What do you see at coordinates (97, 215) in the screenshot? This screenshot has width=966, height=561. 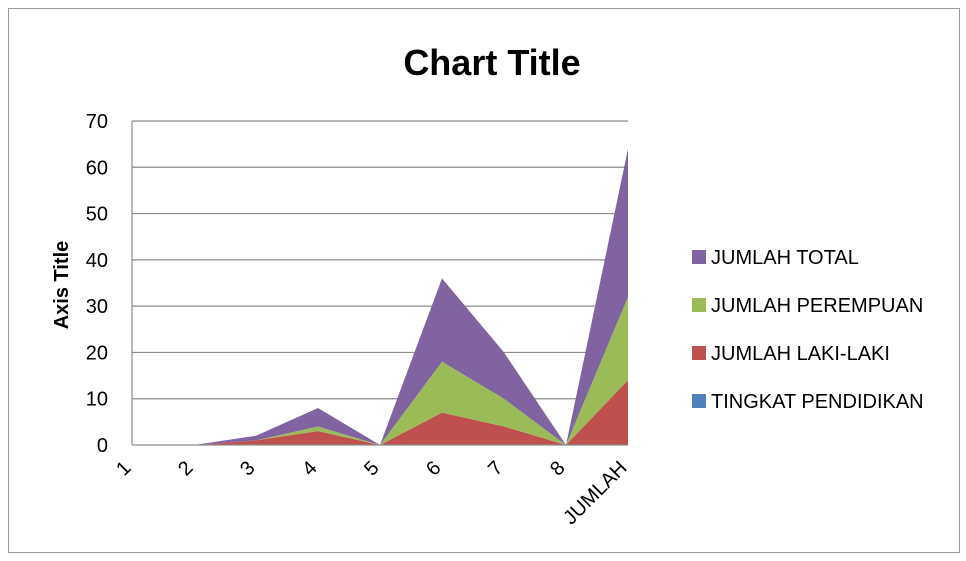 I see `y-tick-label: 50` at bounding box center [97, 215].